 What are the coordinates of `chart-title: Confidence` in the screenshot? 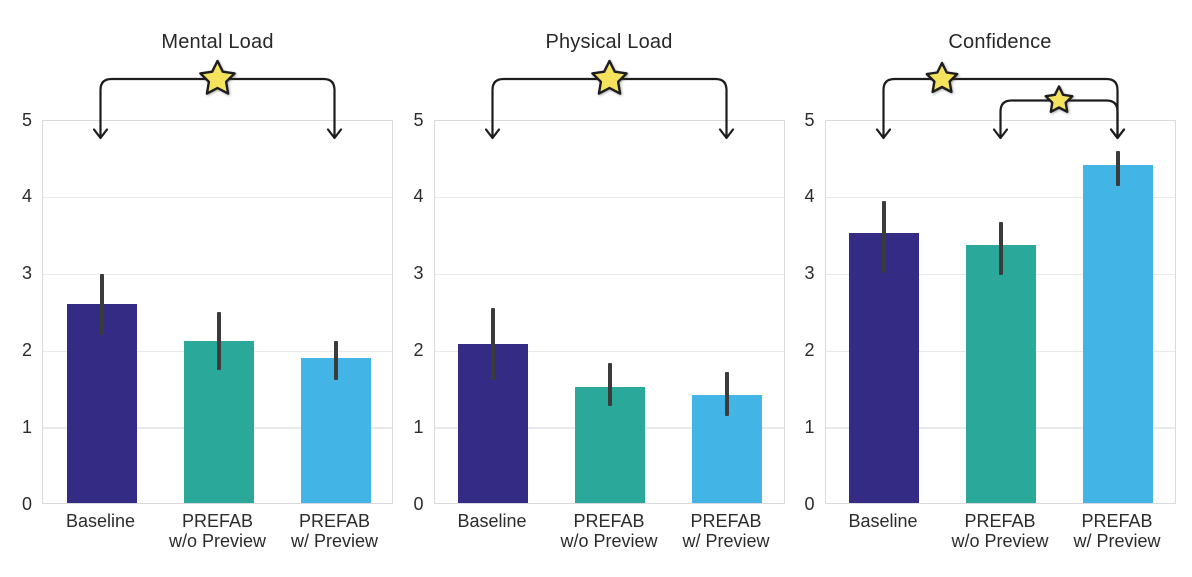 It's located at (1000, 42).